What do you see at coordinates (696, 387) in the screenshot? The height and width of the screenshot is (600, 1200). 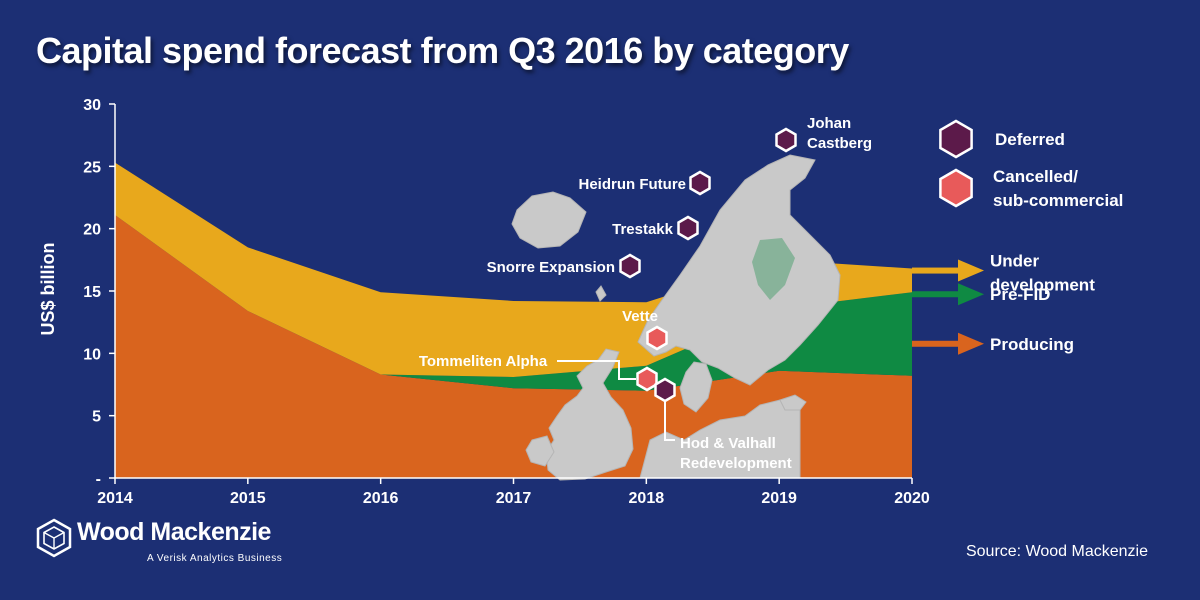 I see `map-denmark` at bounding box center [696, 387].